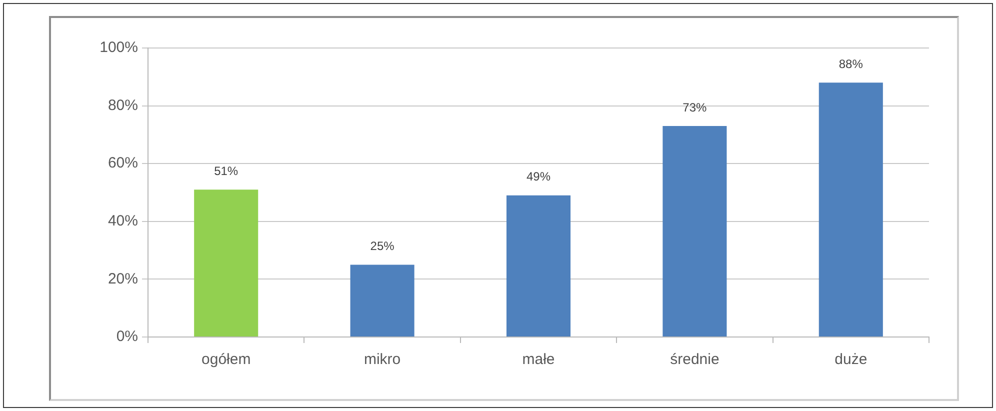 Image resolution: width=996 pixels, height=411 pixels. Describe the element at coordinates (695, 107) in the screenshot. I see `data-label: 73%` at that location.